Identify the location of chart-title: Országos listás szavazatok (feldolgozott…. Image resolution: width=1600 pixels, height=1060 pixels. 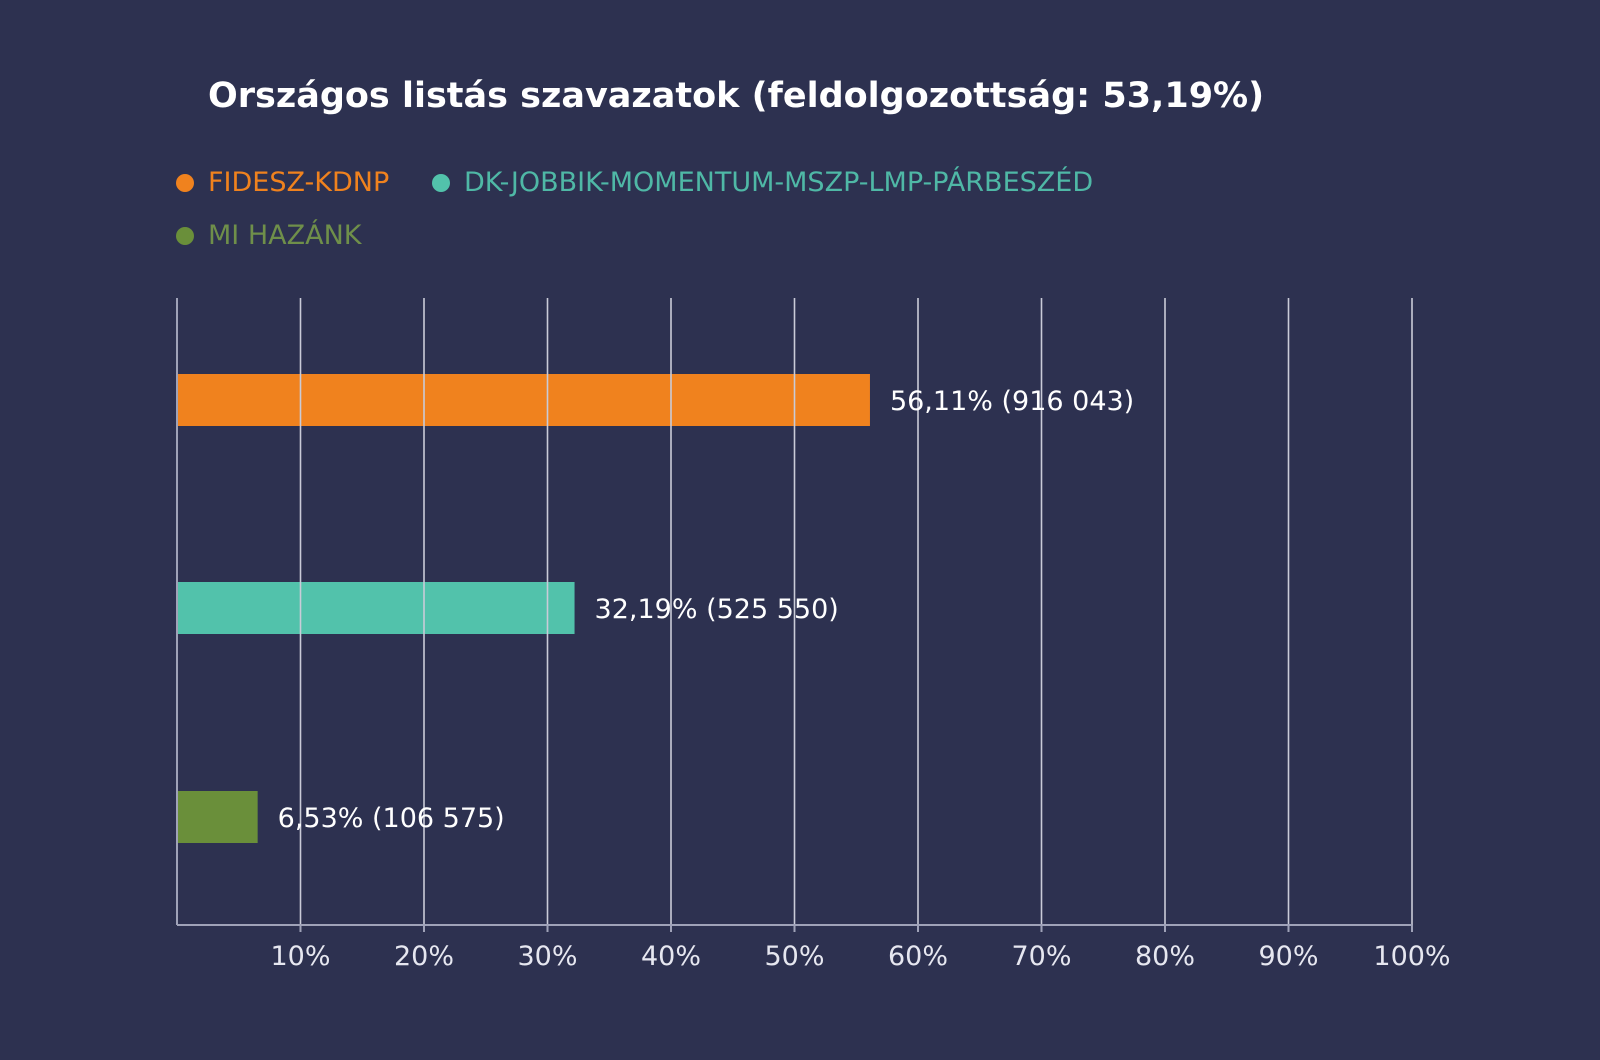
(736, 96).